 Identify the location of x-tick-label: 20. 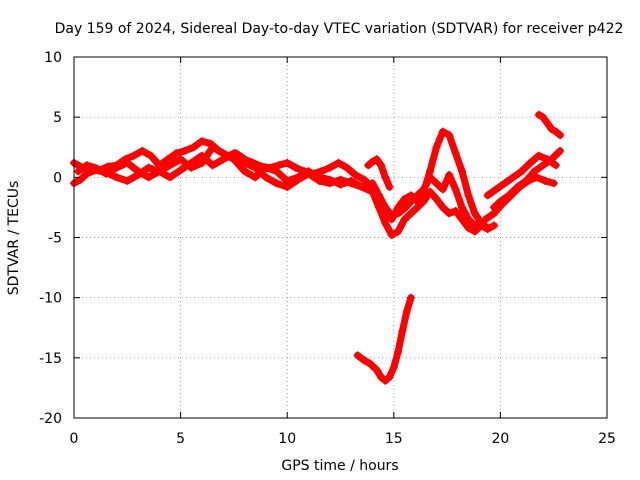
(500, 439).